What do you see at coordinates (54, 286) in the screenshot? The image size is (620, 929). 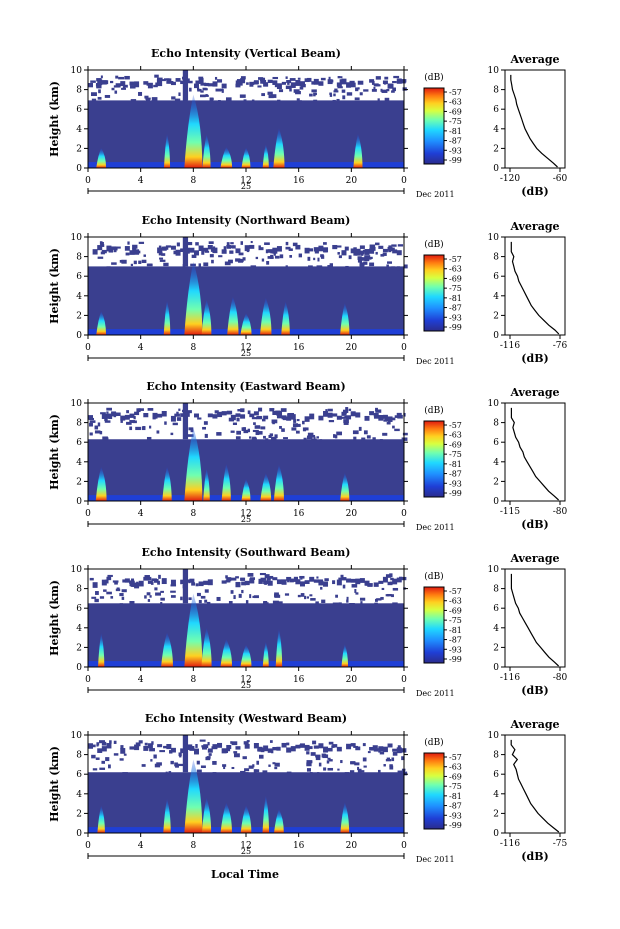 I see `y-axis-title: Height (km)` at bounding box center [54, 286].